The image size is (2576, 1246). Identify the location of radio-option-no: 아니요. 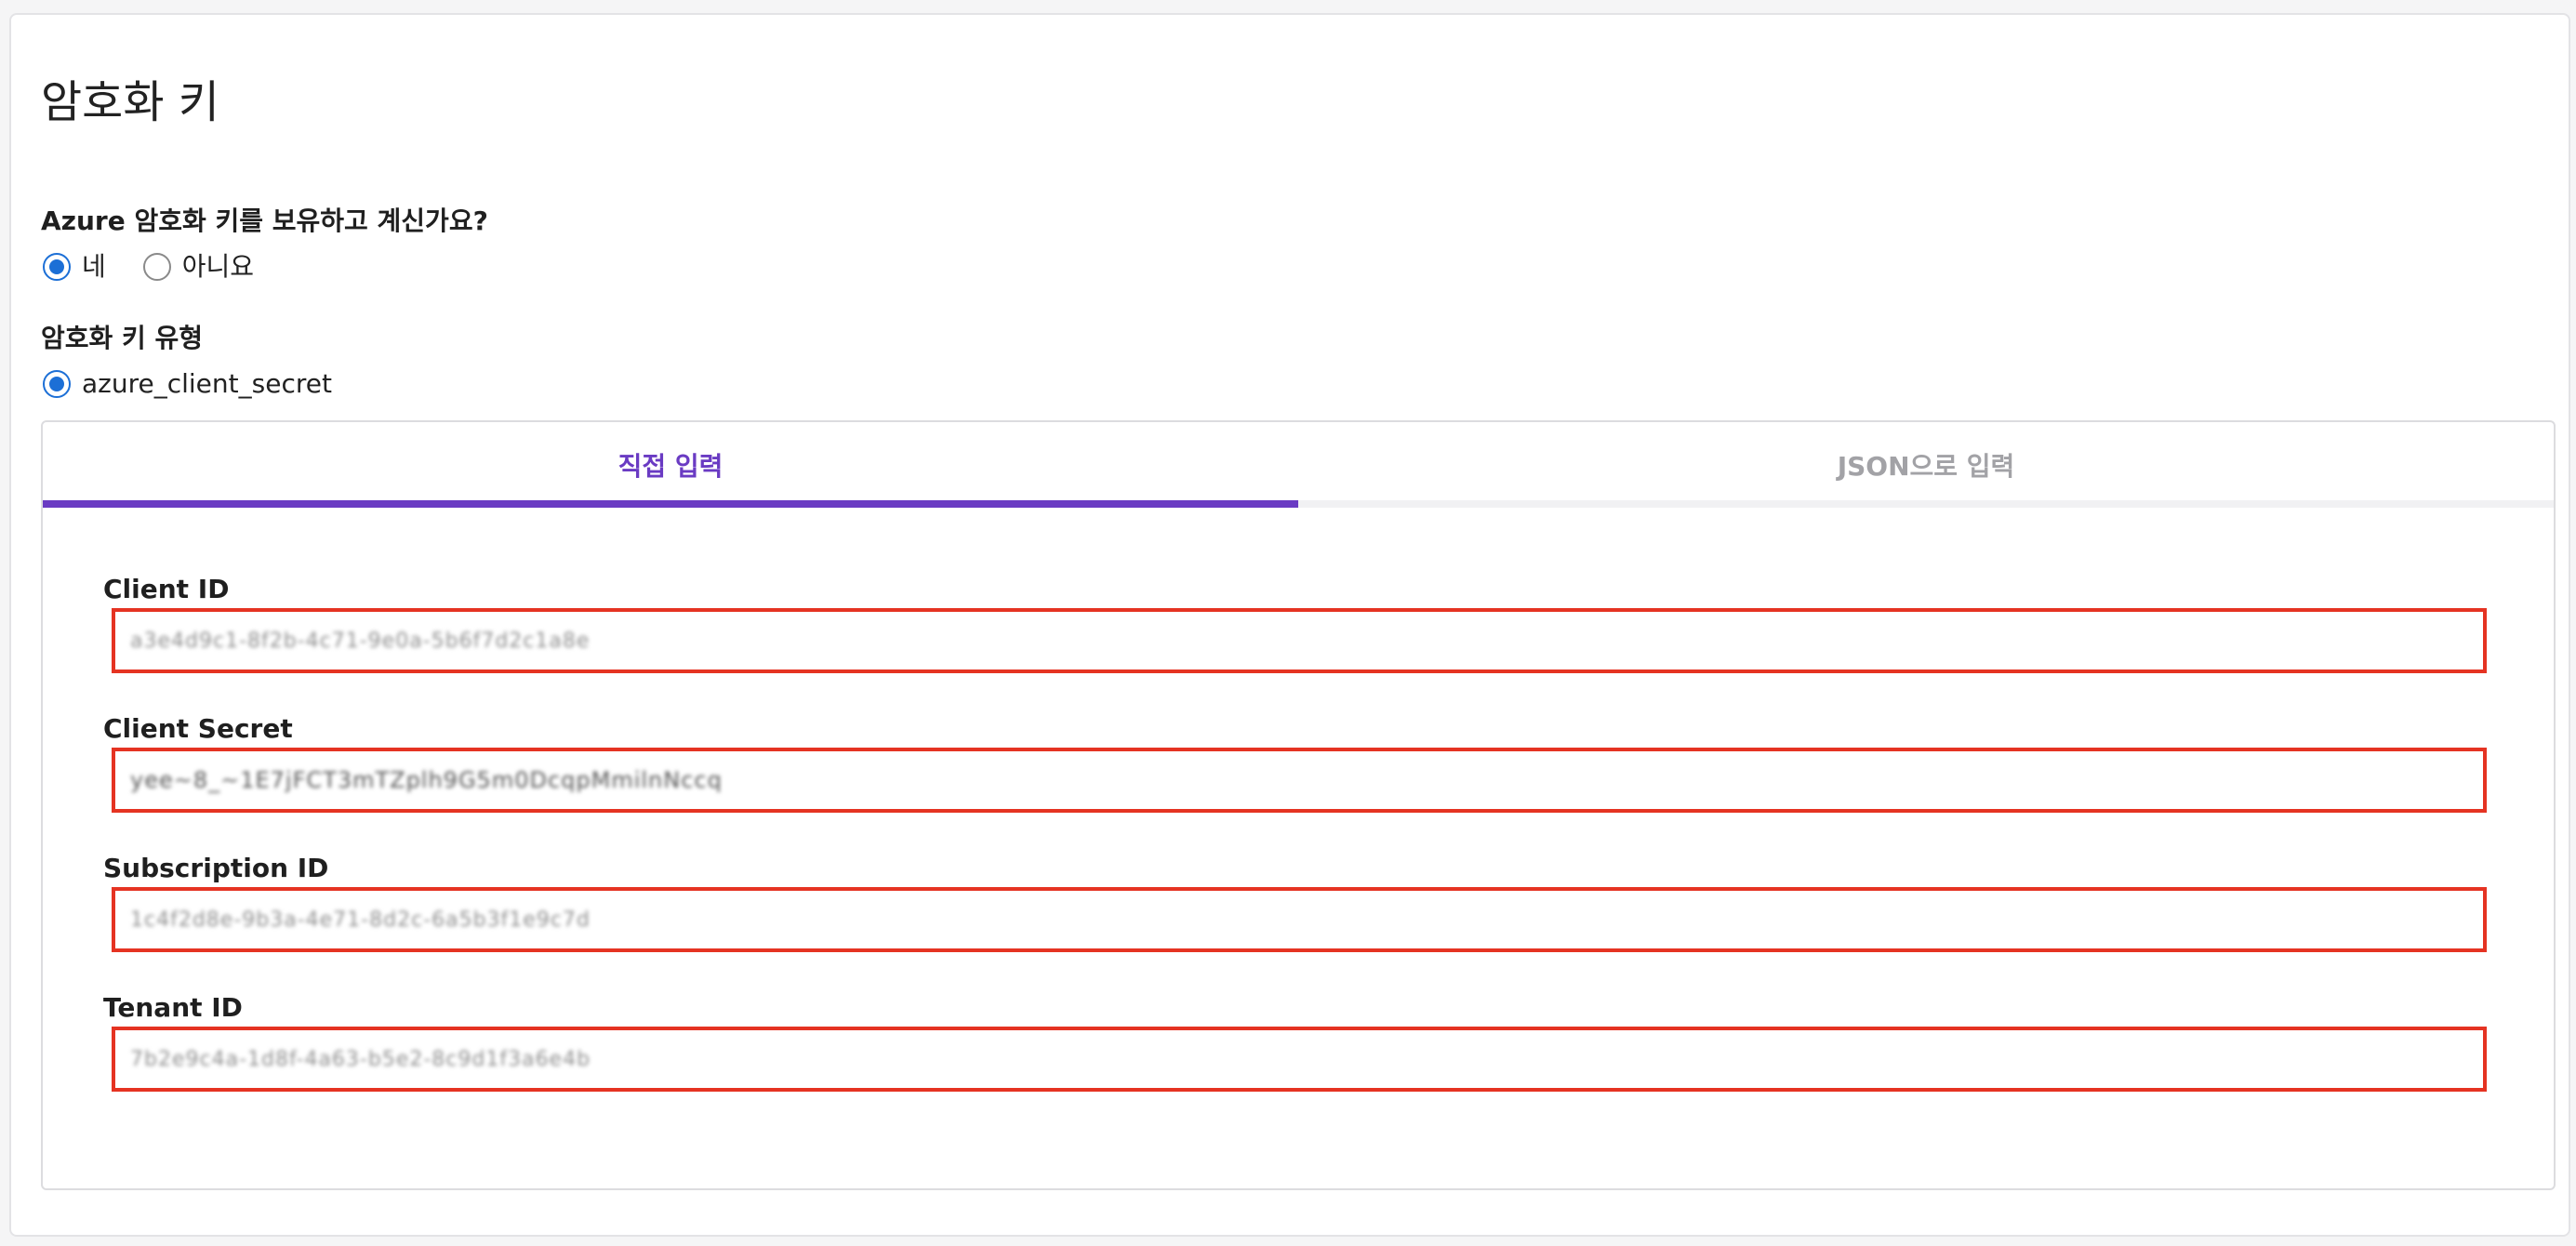
(198, 266).